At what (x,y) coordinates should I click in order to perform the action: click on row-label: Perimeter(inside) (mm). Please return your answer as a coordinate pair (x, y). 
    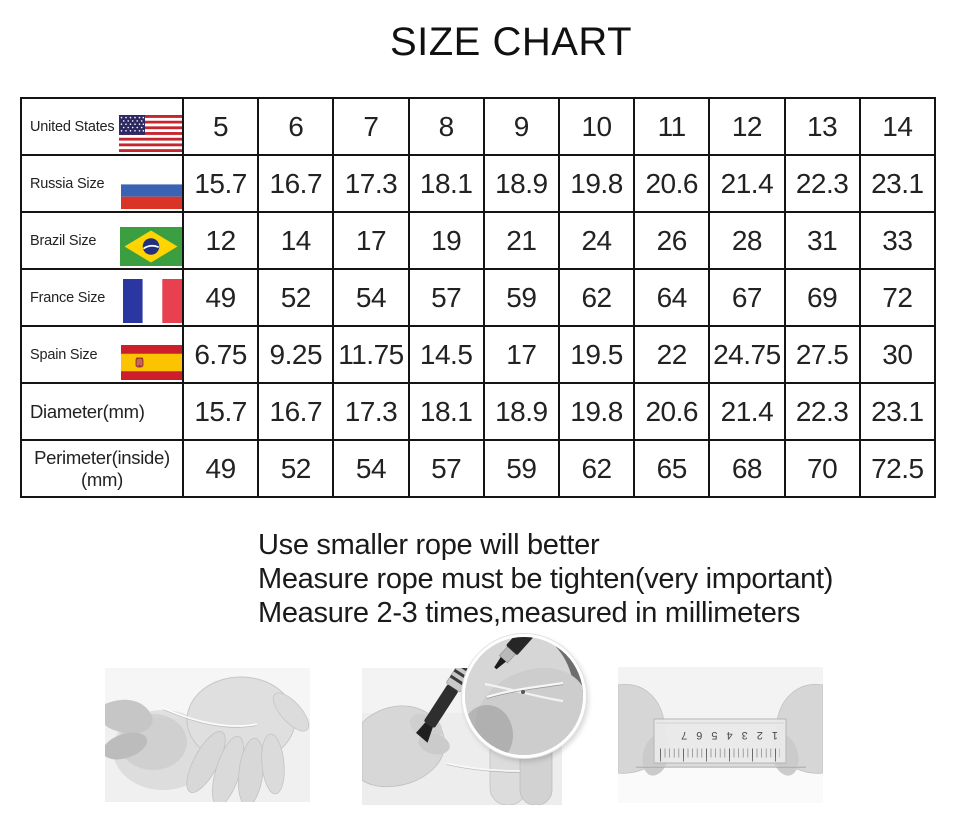
    Looking at the image, I should click on (102, 468).